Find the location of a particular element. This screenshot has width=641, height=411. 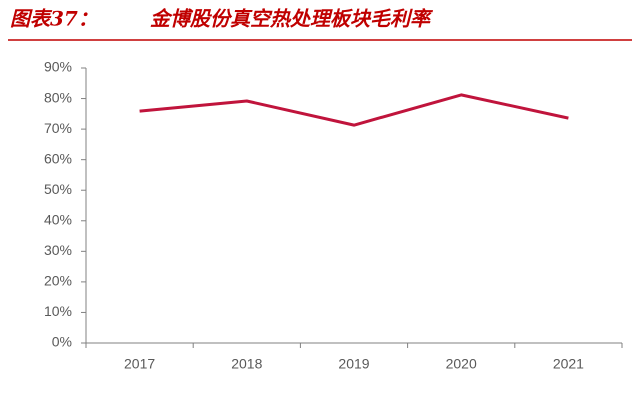

x-tick-label: 2021 is located at coordinates (568, 364).